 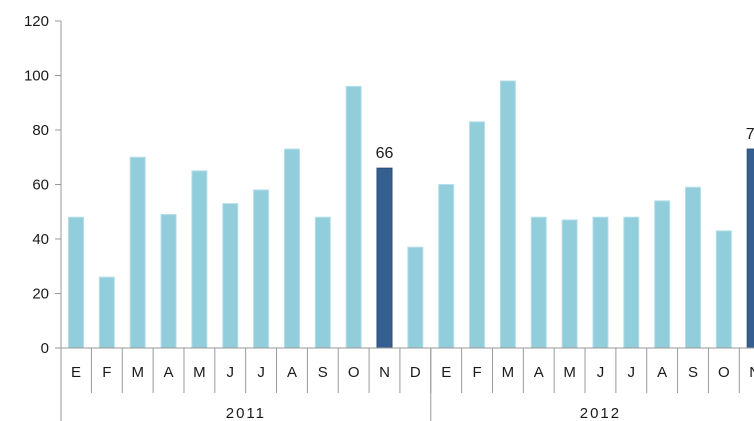 What do you see at coordinates (600, 413) in the screenshot?
I see `year-label: 2012` at bounding box center [600, 413].